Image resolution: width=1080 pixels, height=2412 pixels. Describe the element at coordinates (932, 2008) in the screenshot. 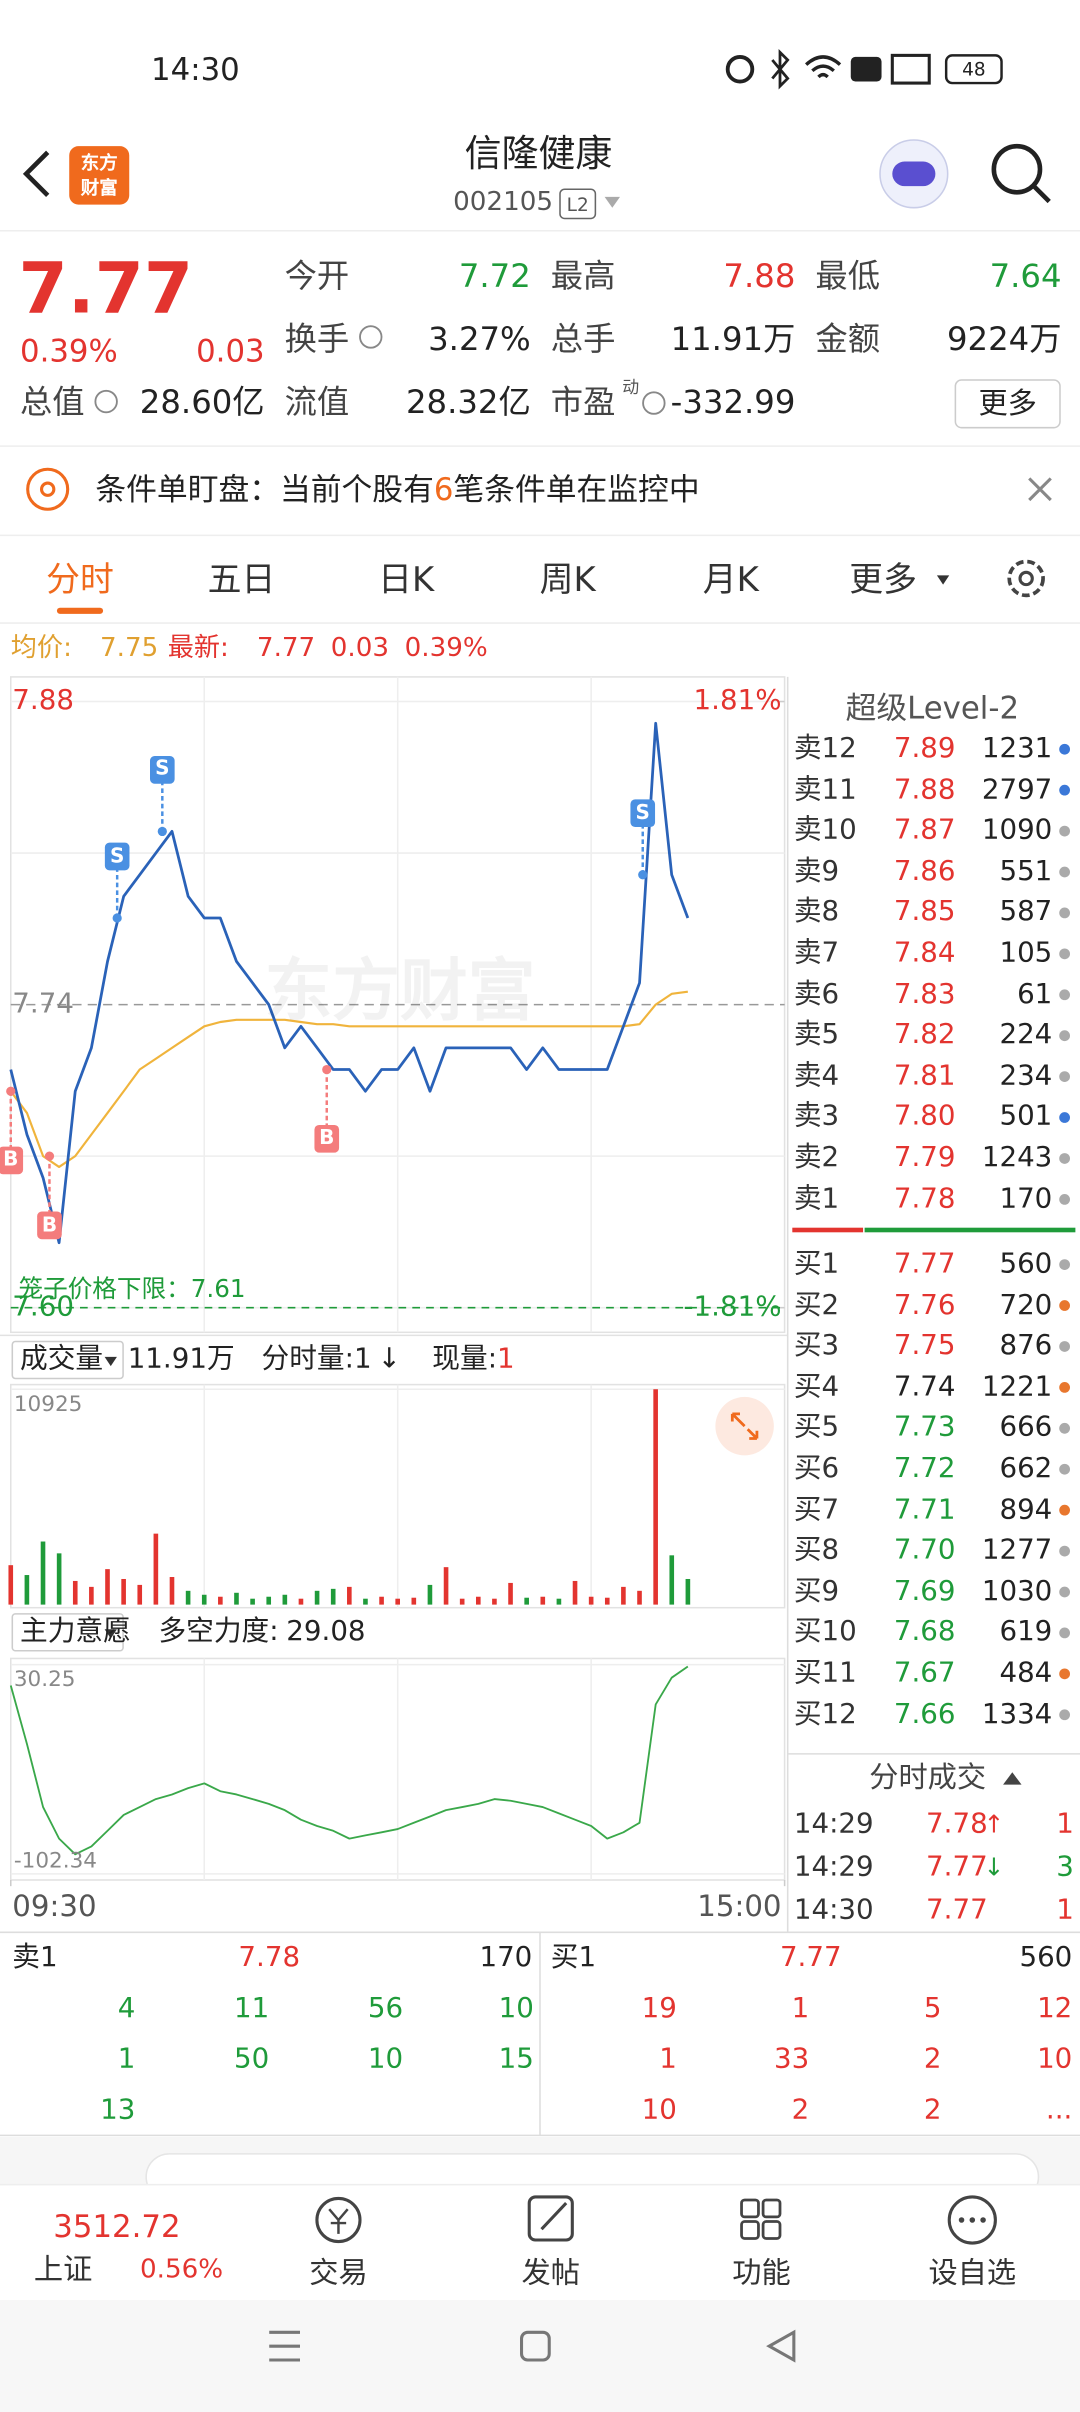

I see `queue-order: 5` at that location.